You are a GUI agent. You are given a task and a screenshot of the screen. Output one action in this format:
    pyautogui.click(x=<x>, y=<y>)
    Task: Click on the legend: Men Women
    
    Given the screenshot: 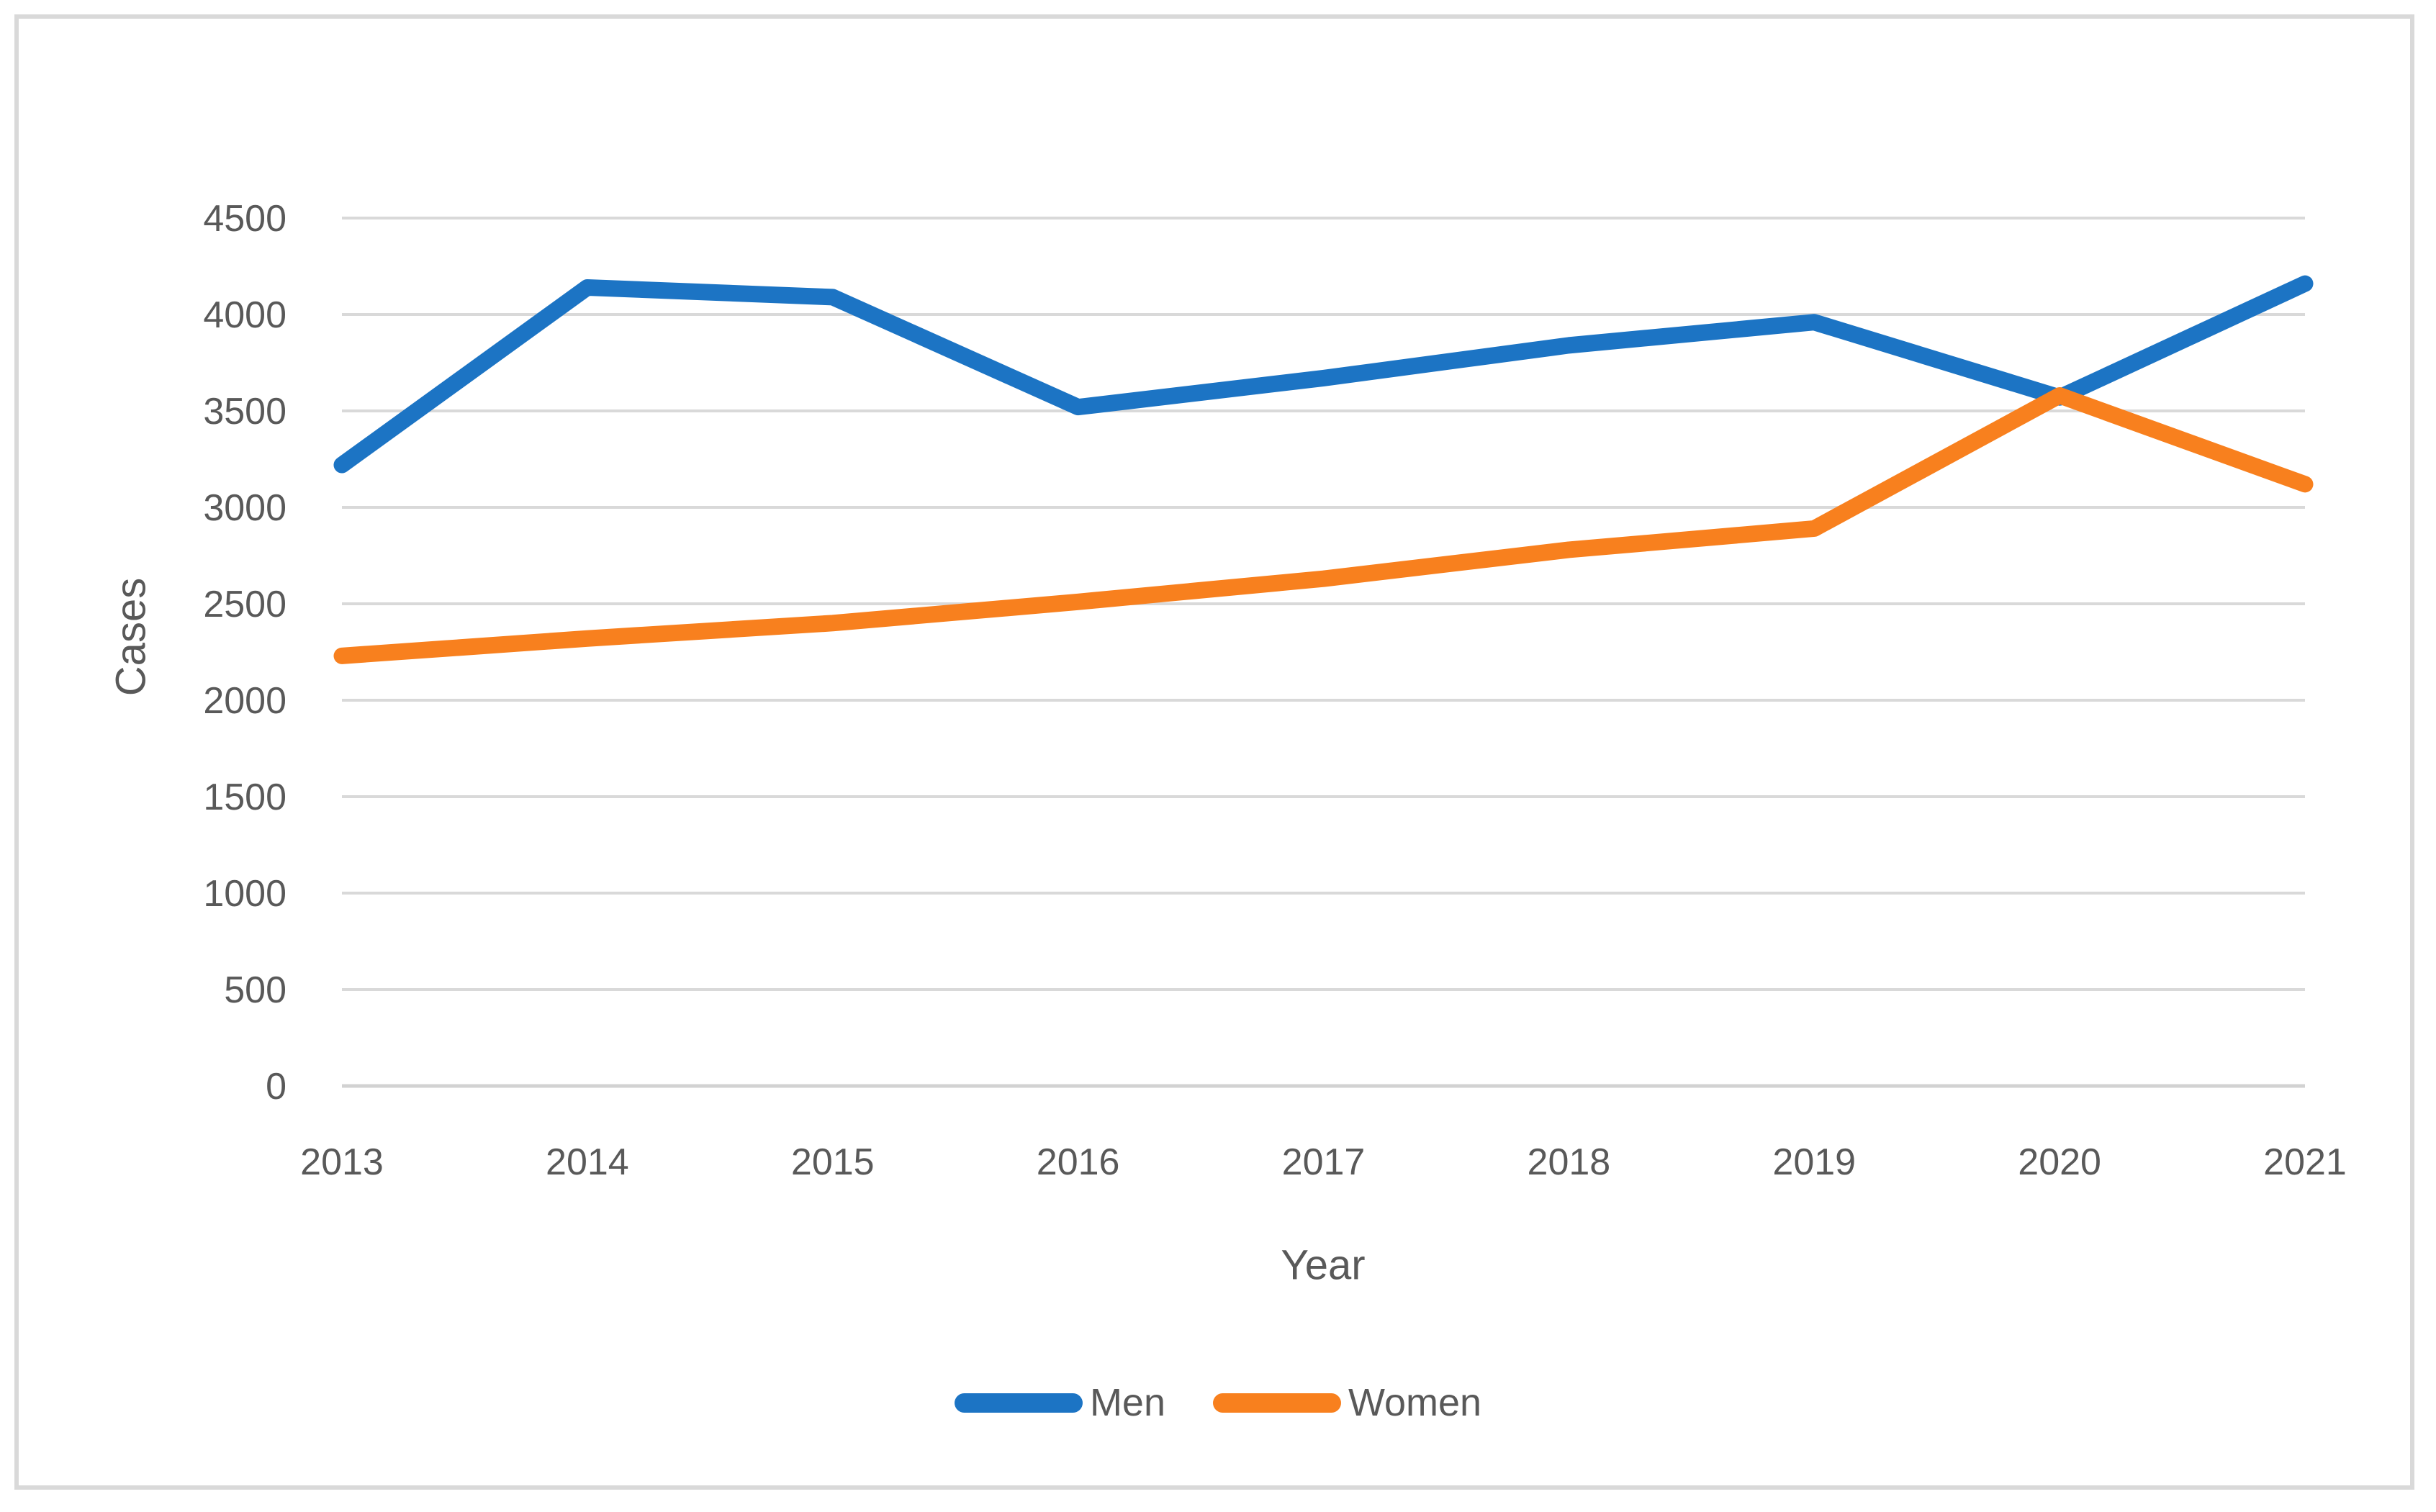 What is the action you would take?
    pyautogui.click(x=1218, y=1403)
    